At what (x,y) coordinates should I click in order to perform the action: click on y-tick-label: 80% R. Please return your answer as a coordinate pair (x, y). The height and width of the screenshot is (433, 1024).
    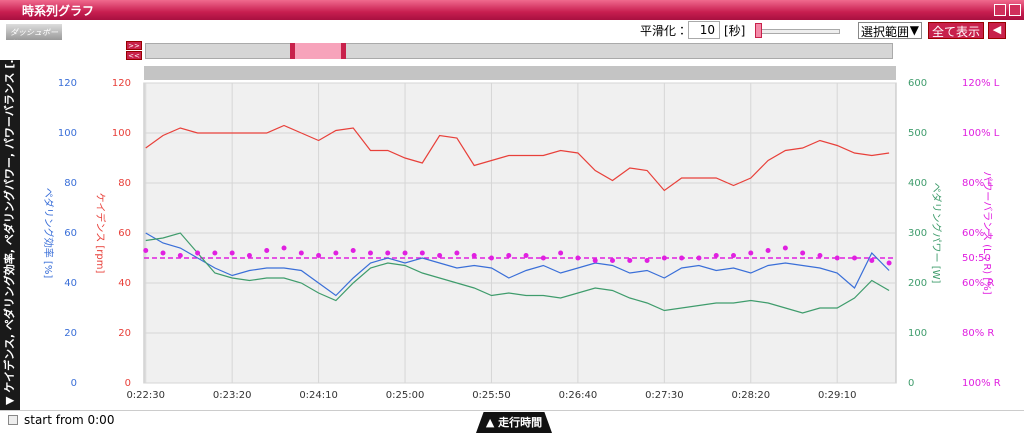
    Looking at the image, I should click on (978, 333).